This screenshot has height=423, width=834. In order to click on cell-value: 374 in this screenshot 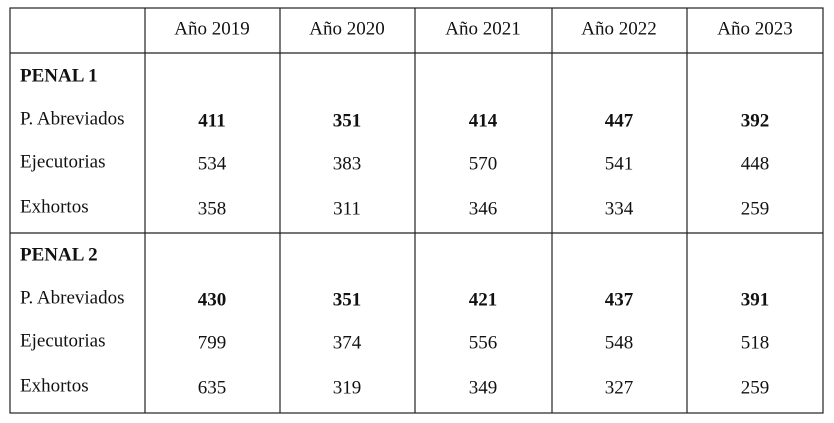, I will do `click(347, 342)`.